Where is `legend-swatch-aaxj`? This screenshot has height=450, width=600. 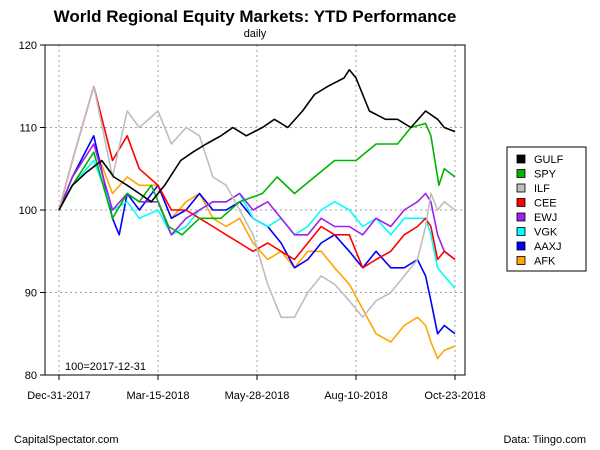 legend-swatch-aaxj is located at coordinates (521, 246).